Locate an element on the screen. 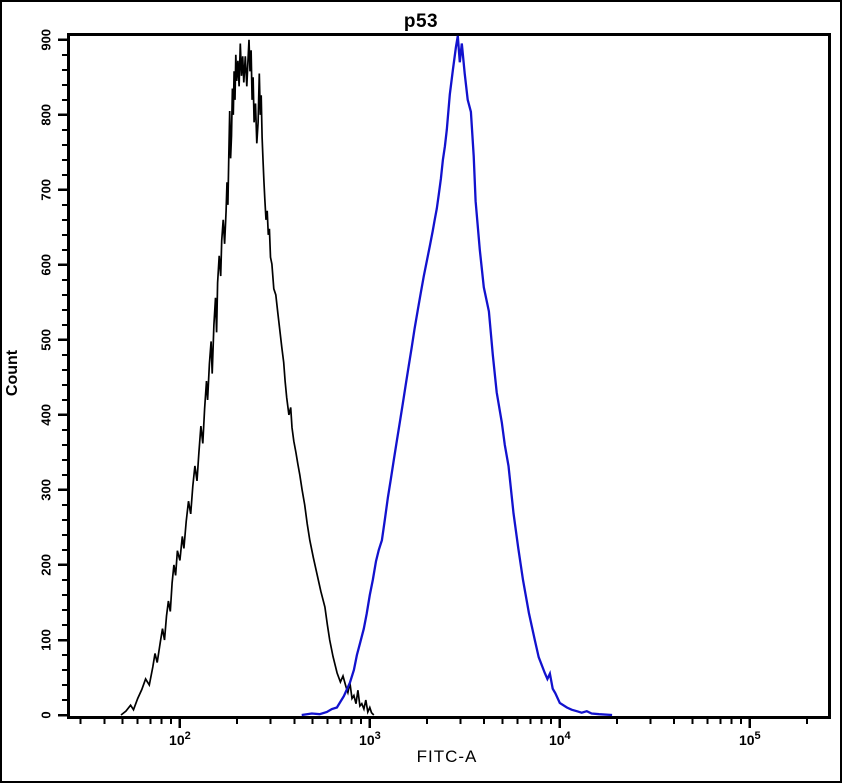 Image resolution: width=842 pixels, height=783 pixels. chart-title: p53 is located at coordinates (421, 21).